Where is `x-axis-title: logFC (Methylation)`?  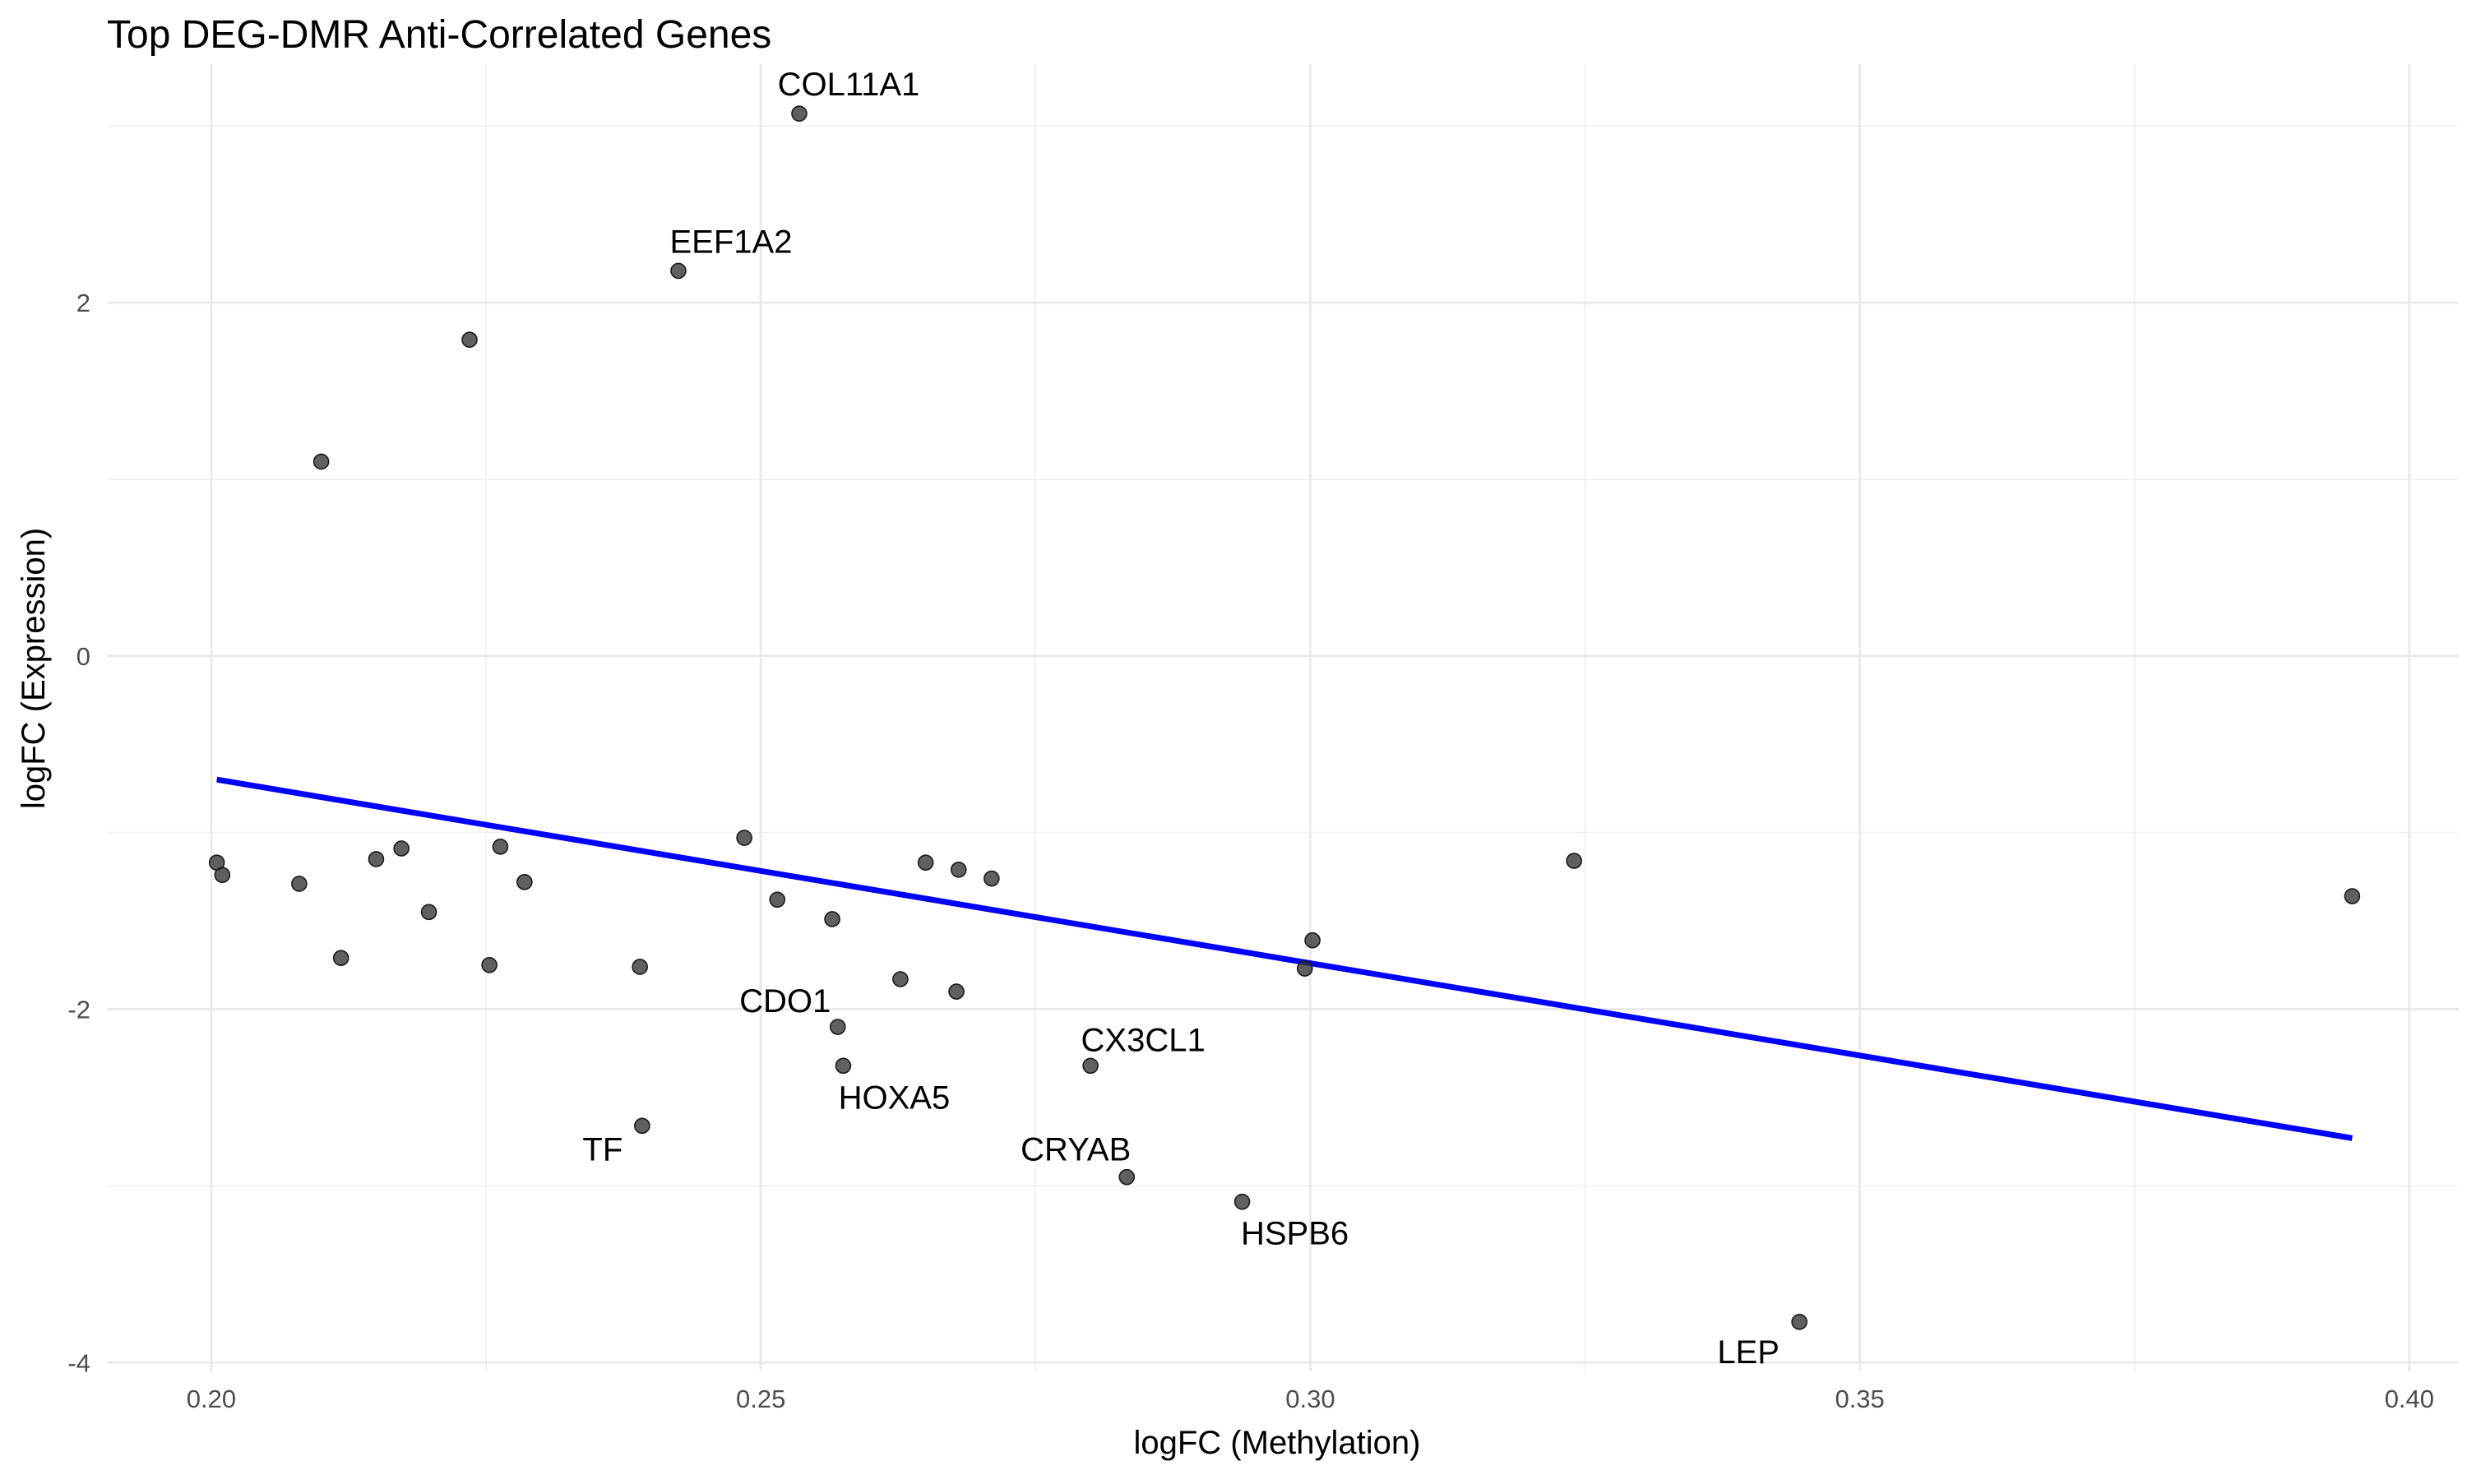
x-axis-title: logFC (Methylation) is located at coordinates (1277, 1443).